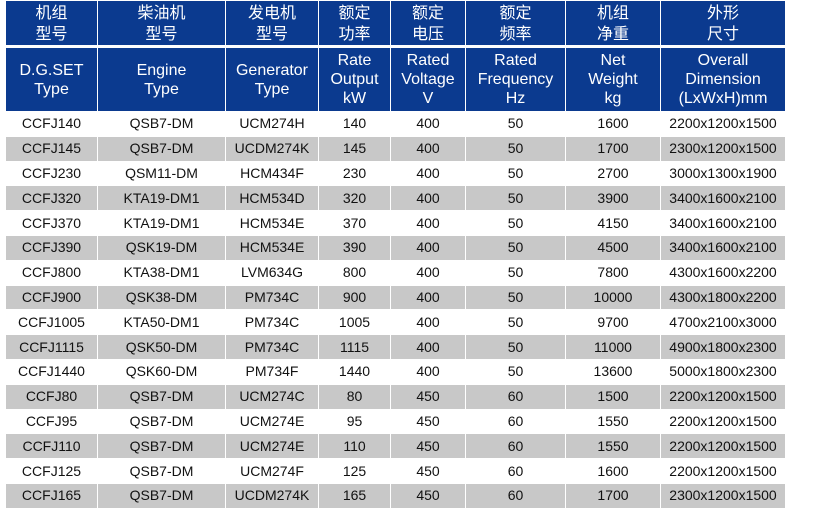  What do you see at coordinates (613, 247) in the screenshot?
I see `table-cell: 4500` at bounding box center [613, 247].